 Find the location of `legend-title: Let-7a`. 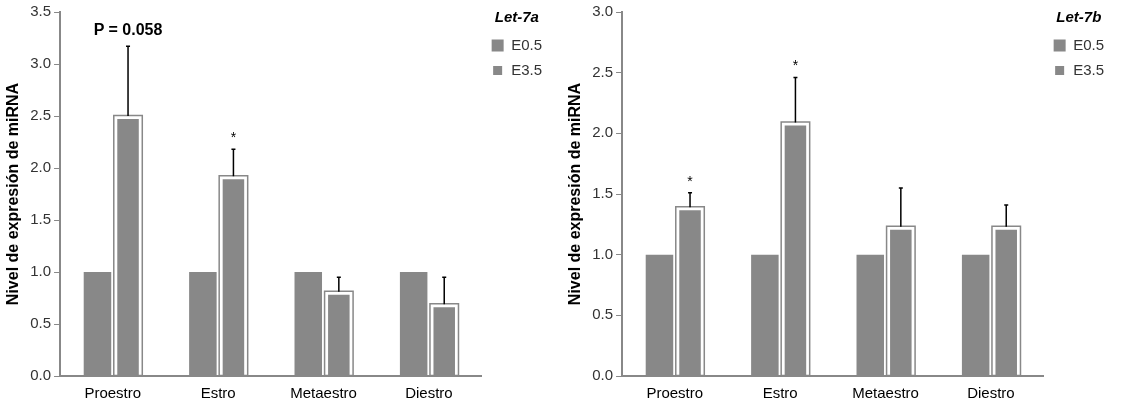

legend-title: Let-7a is located at coordinates (516, 16).